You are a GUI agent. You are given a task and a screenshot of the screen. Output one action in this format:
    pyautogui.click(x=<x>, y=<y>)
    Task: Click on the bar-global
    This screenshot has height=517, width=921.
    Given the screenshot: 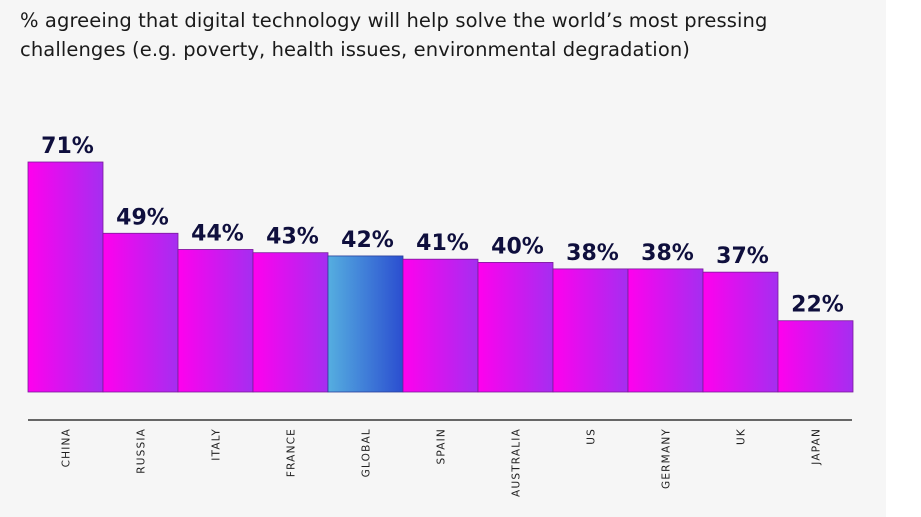 What is the action you would take?
    pyautogui.click(x=365, y=324)
    